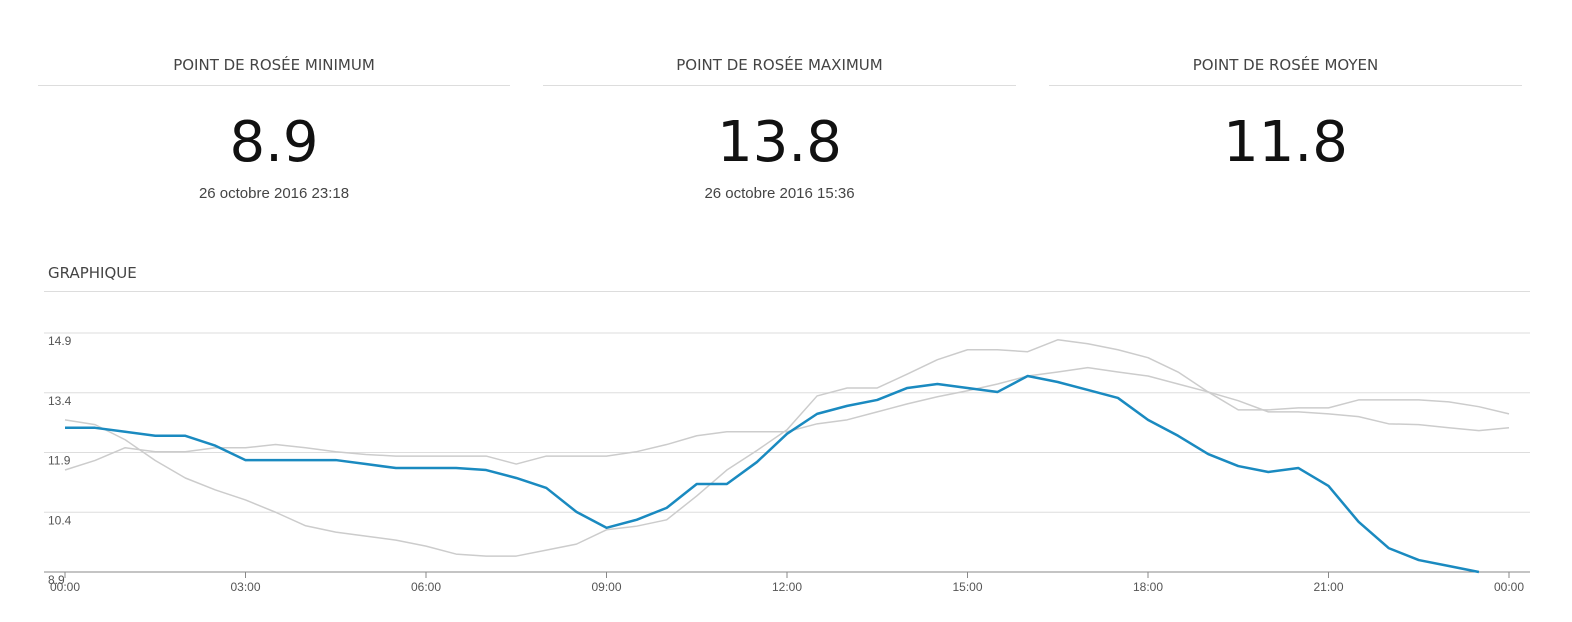  Describe the element at coordinates (274, 64) in the screenshot. I see `stat-title: POINT DE ROSÉE MINIMUM` at that location.